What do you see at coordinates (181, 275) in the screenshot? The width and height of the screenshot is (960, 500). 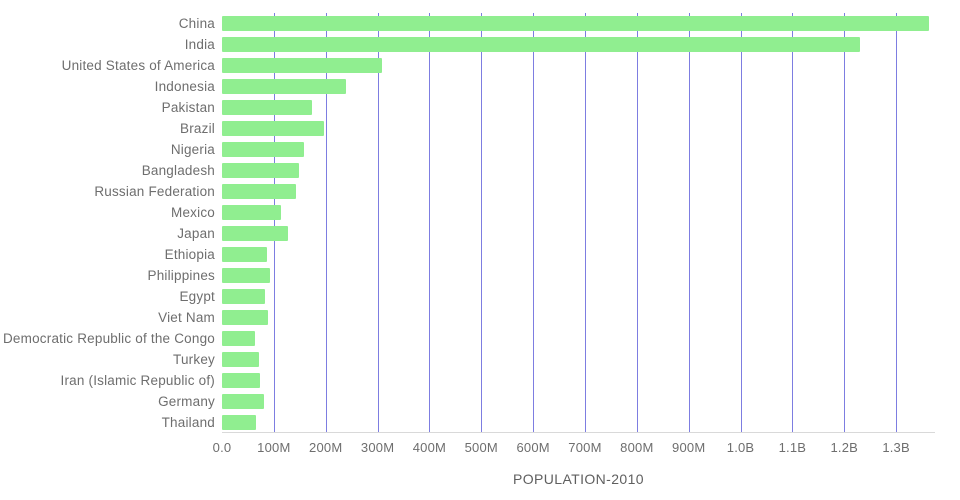 I see `country-label-text: Philippines` at bounding box center [181, 275].